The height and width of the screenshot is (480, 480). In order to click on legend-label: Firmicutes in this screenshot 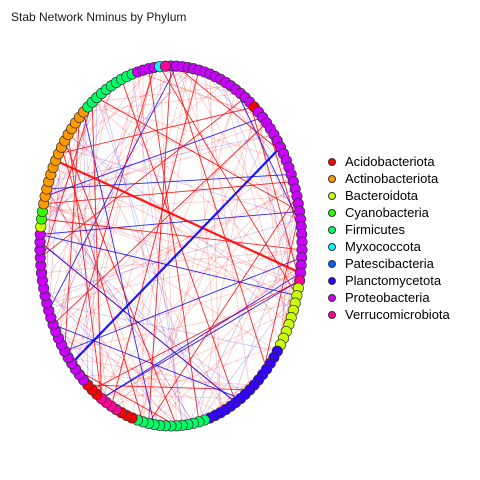, I will do `click(375, 229)`.